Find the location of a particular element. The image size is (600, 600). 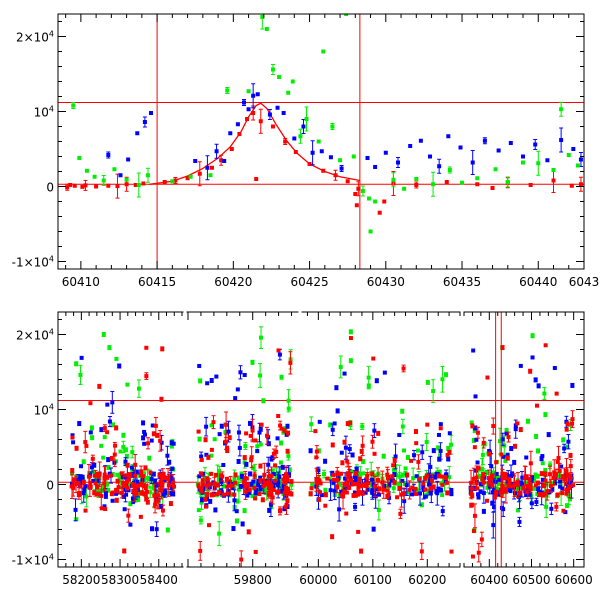

x-tick-label: 60000 is located at coordinates (318, 580).